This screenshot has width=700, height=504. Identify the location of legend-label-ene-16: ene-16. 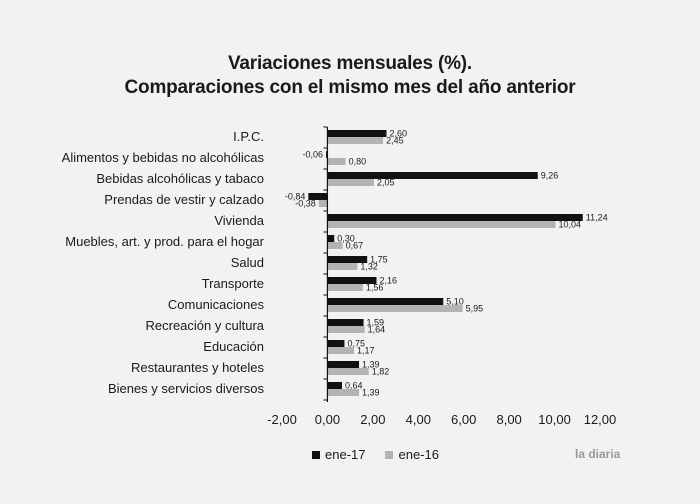
(418, 454).